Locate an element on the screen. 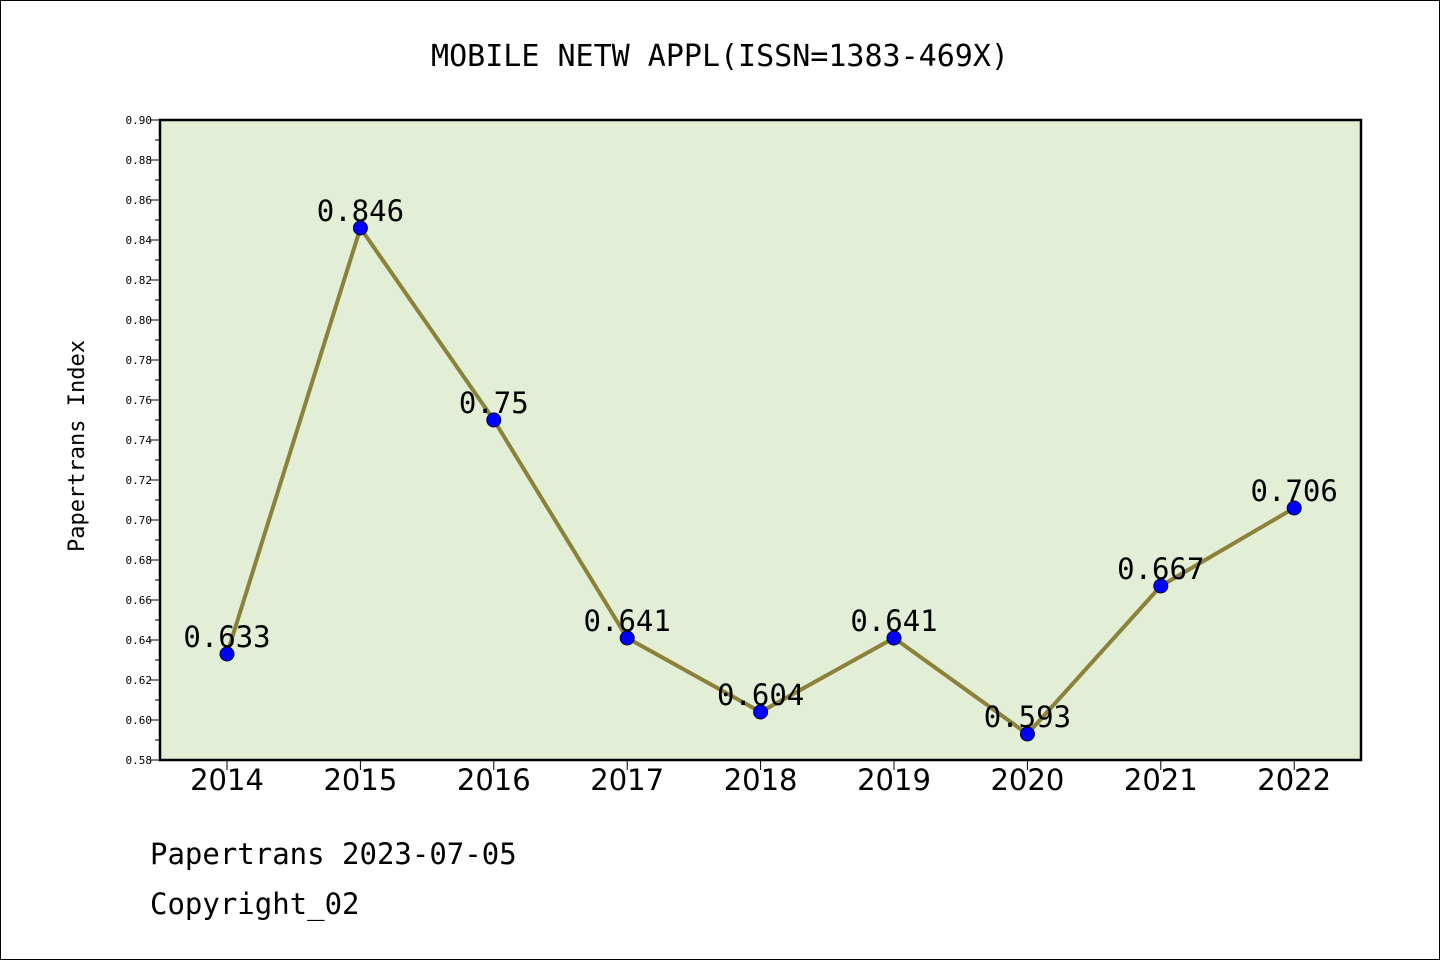 Image resolution: width=1440 pixels, height=960 pixels. y-tick-label: 0.68 is located at coordinates (139, 560).